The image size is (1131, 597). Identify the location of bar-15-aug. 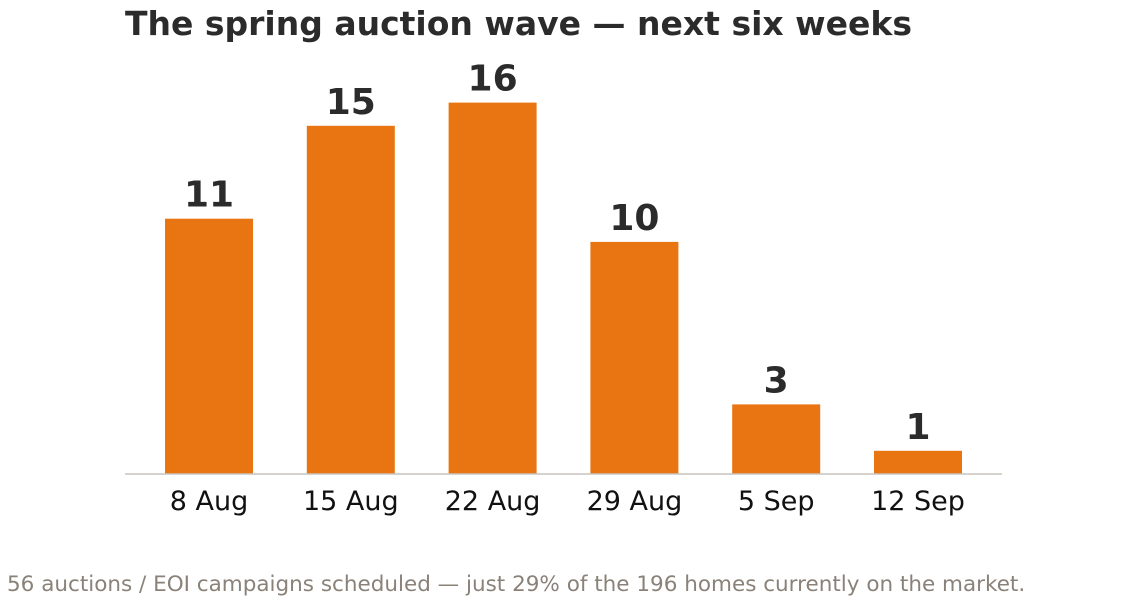
(350, 300).